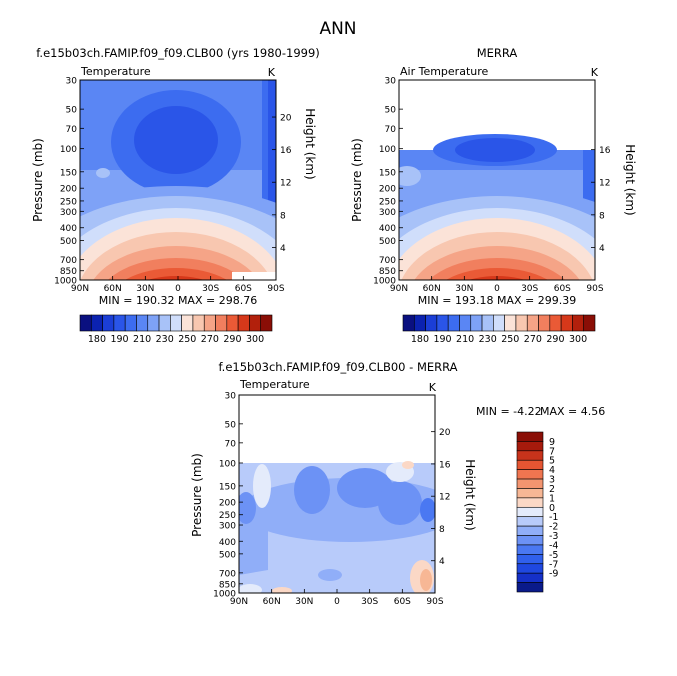 Image resolution: width=677 pixels, height=676 pixels. I want to click on colorbar-tick-label: 2, so click(552, 489).